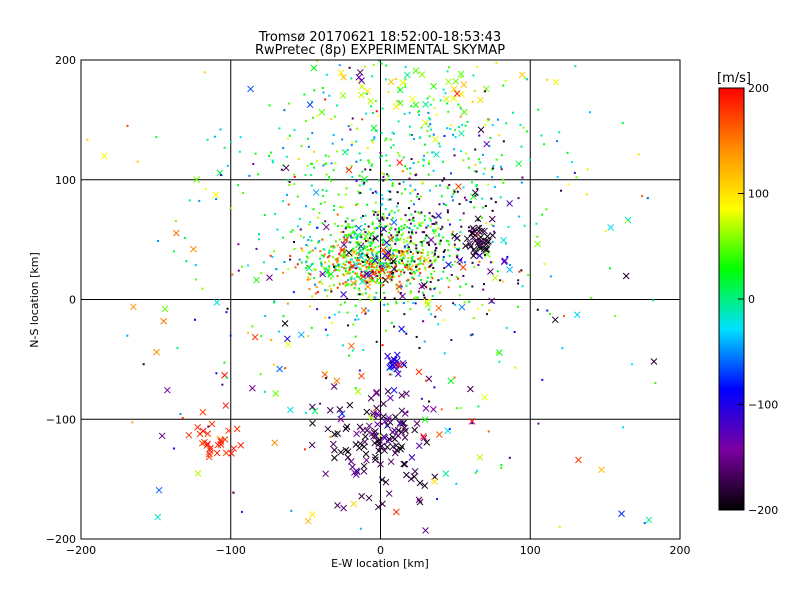  Describe the element at coordinates (81, 550) in the screenshot. I see `x-tick-label: −200` at that location.